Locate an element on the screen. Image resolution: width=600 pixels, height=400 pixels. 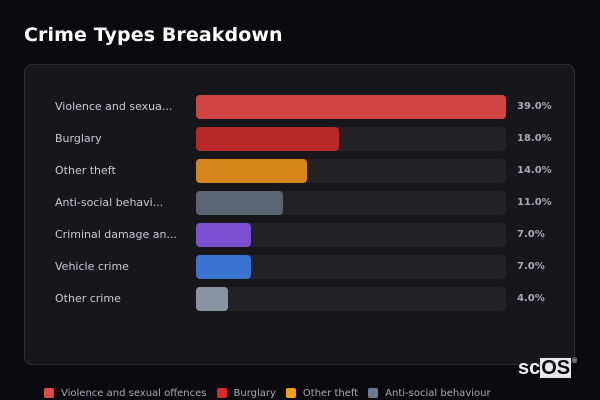
legend-label: Anti-social behaviour is located at coordinates (438, 393).